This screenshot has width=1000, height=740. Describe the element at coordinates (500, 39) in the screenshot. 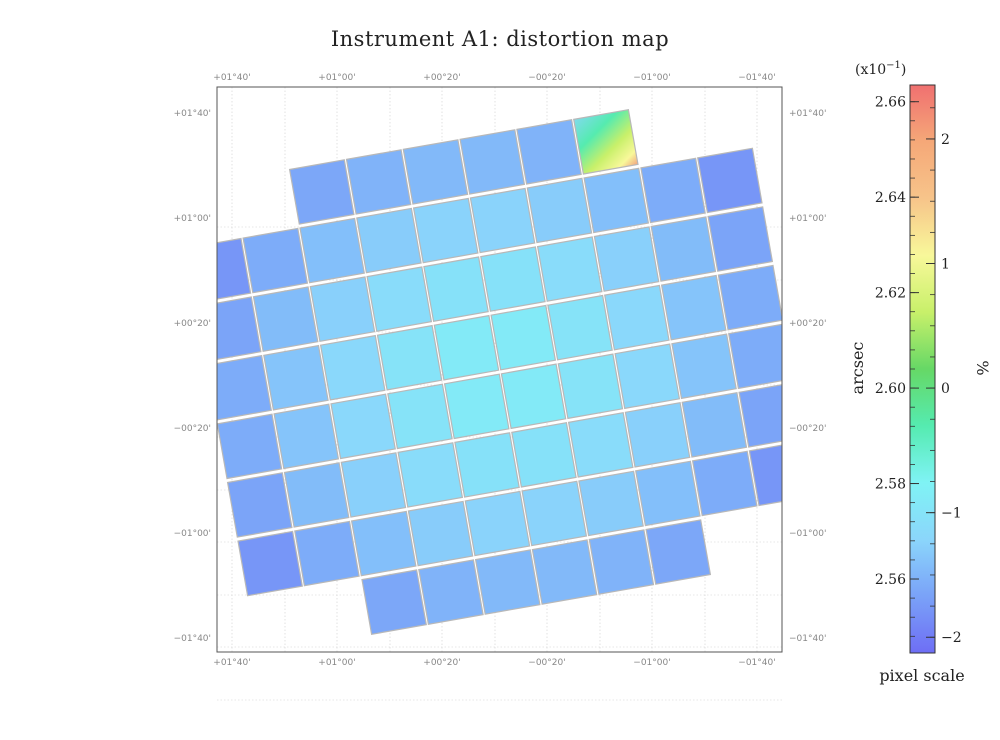

I see `chart-title: Instrument A1: distortion map` at that location.